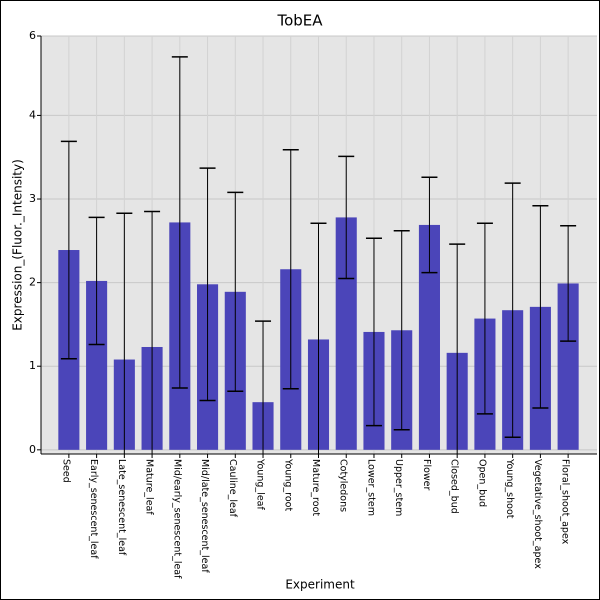 The image size is (600, 600). What do you see at coordinates (32, 35) in the screenshot?
I see `y-tick-label: 6` at bounding box center [32, 35].